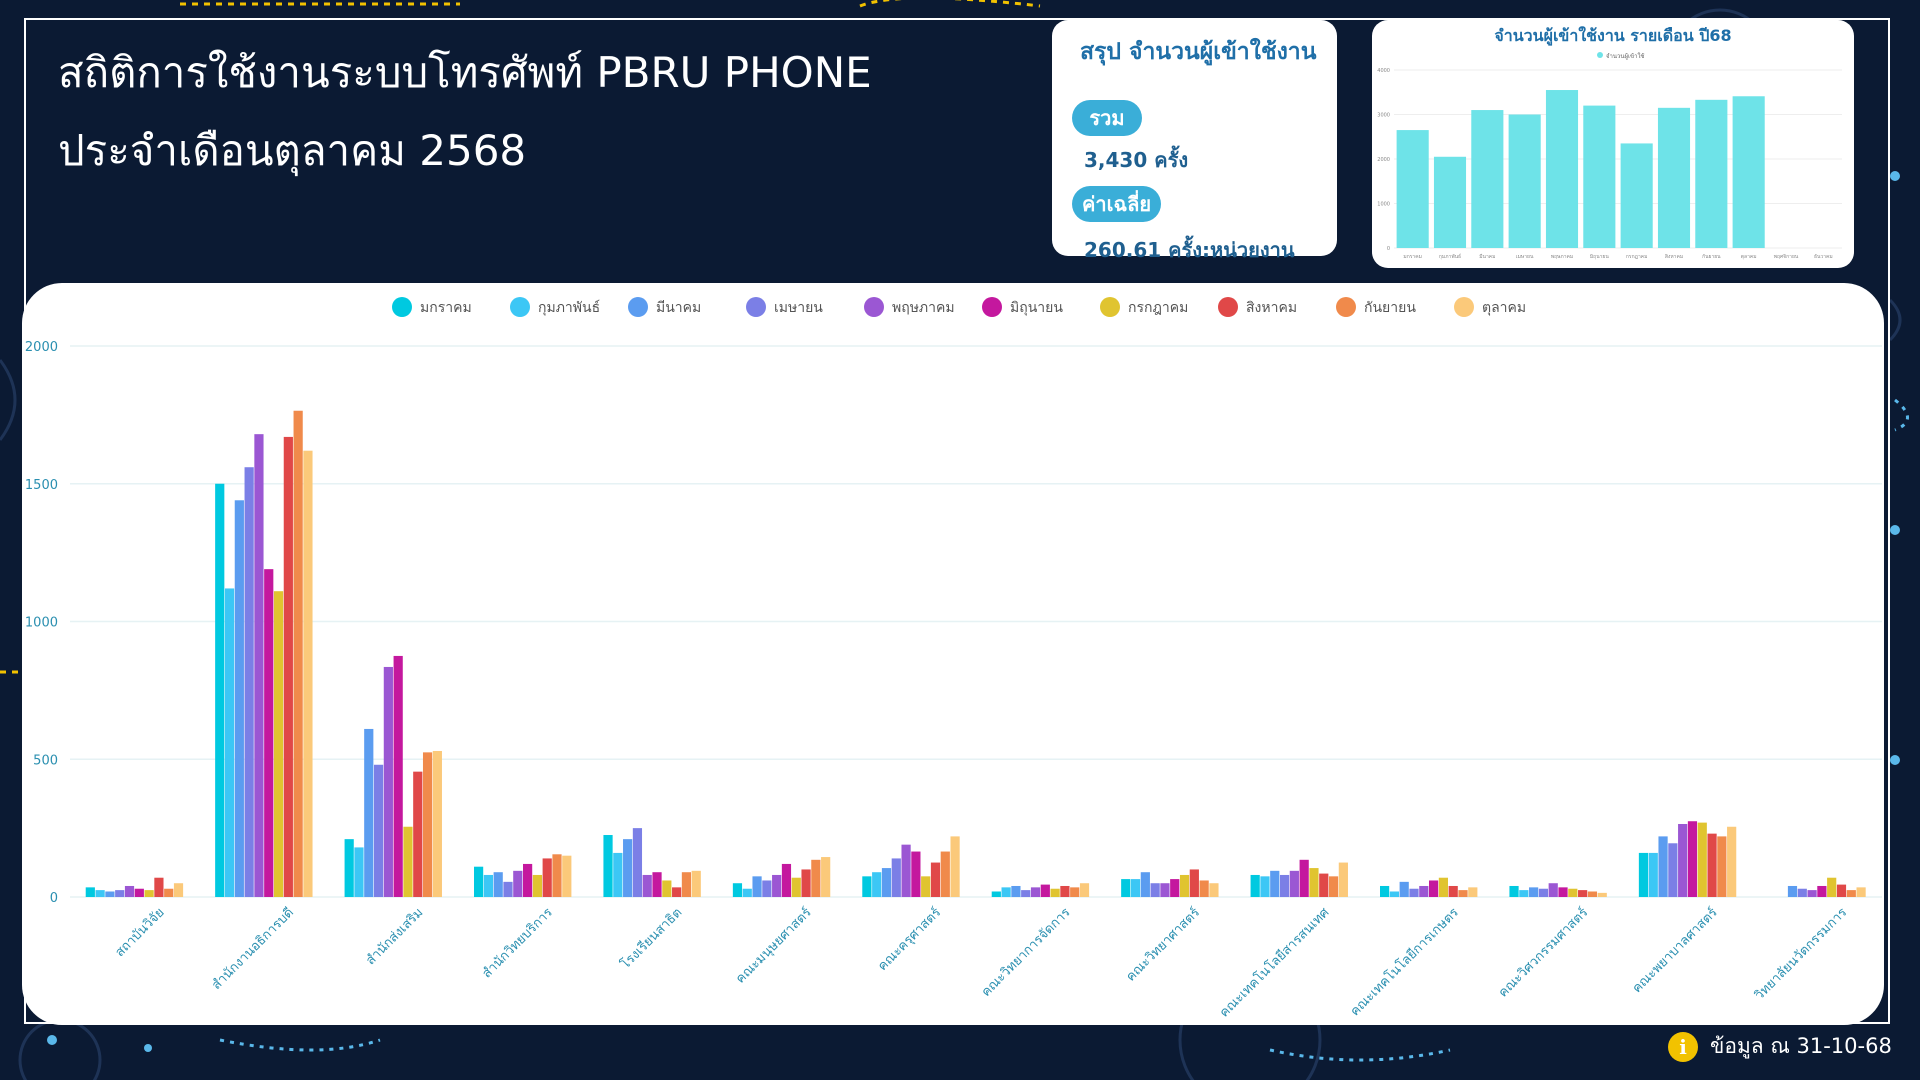 The image size is (1920, 1080). I want to click on average-badge: ค่าเฉลี่ย, so click(1117, 204).